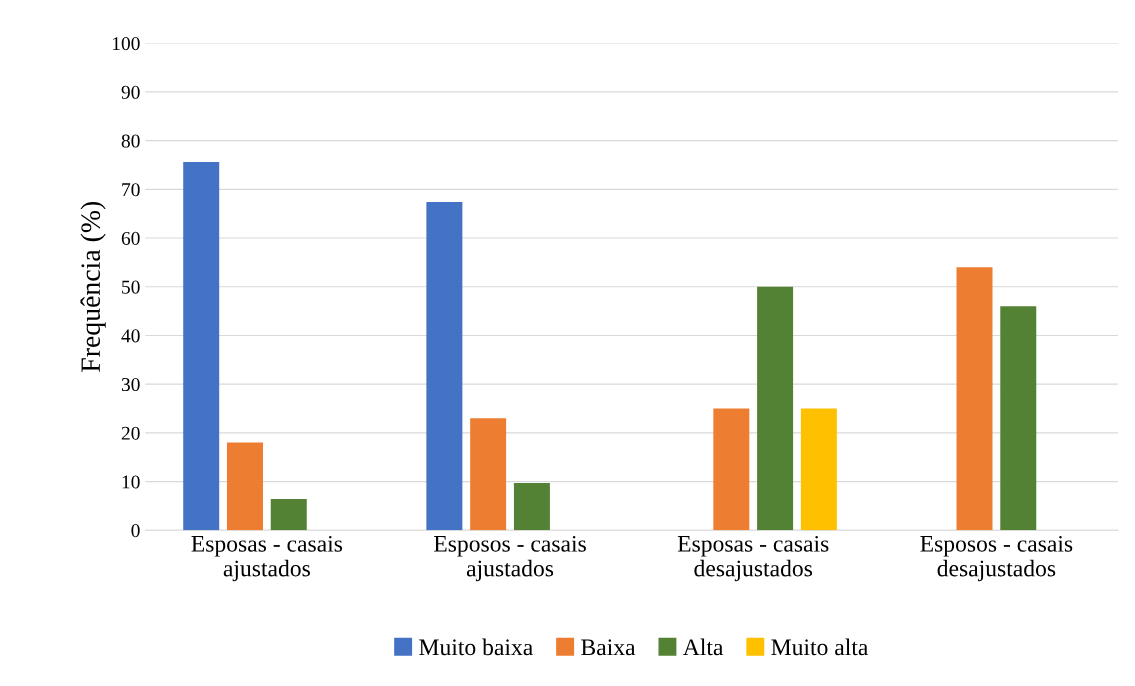  Describe the element at coordinates (131, 287) in the screenshot. I see `y-tick-label: 50` at that location.